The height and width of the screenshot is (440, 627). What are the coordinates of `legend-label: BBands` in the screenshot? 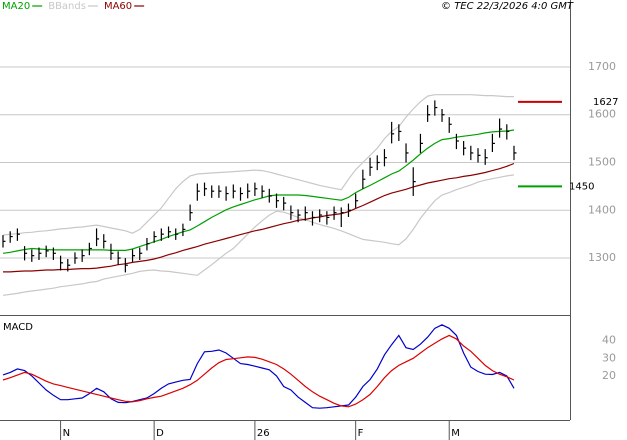 It's located at (67, 6).